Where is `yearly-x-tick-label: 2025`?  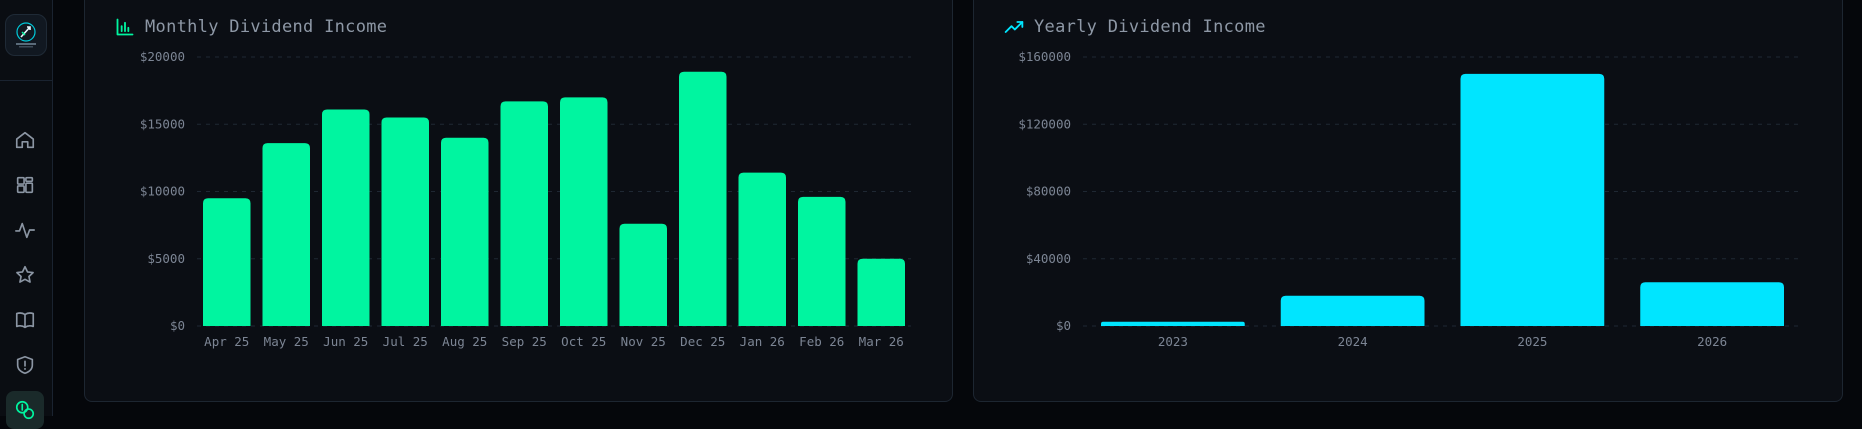
yearly-x-tick-label: 2025 is located at coordinates (1532, 341).